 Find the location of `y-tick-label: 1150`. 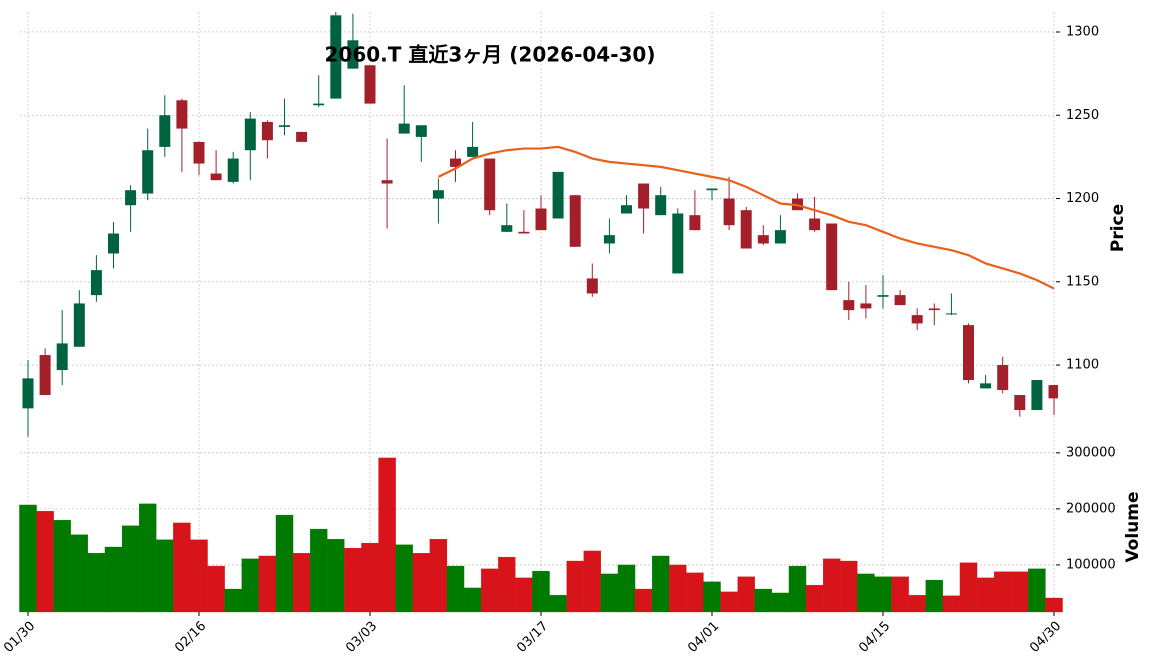

y-tick-label: 1150 is located at coordinates (1082, 281).